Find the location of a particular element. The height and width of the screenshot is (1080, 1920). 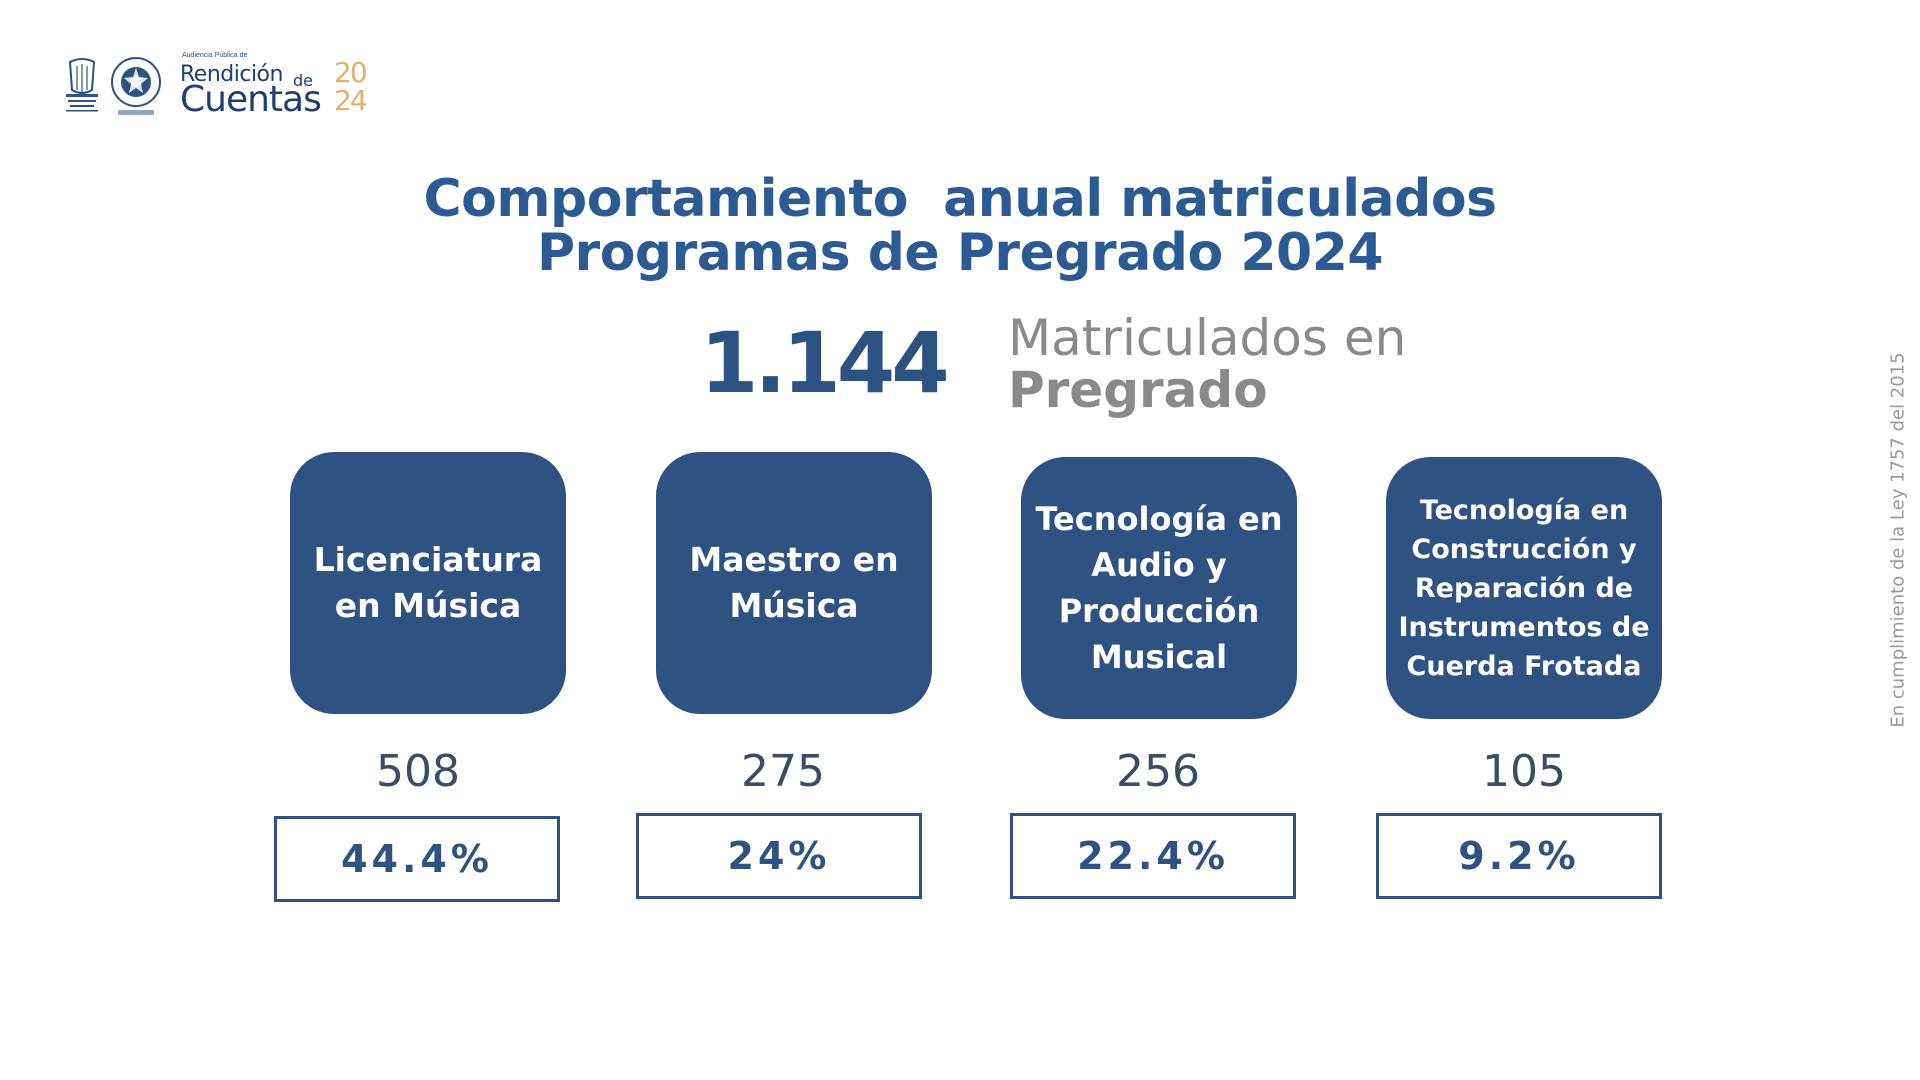

program-name: Maestro en Música is located at coordinates (794, 582).